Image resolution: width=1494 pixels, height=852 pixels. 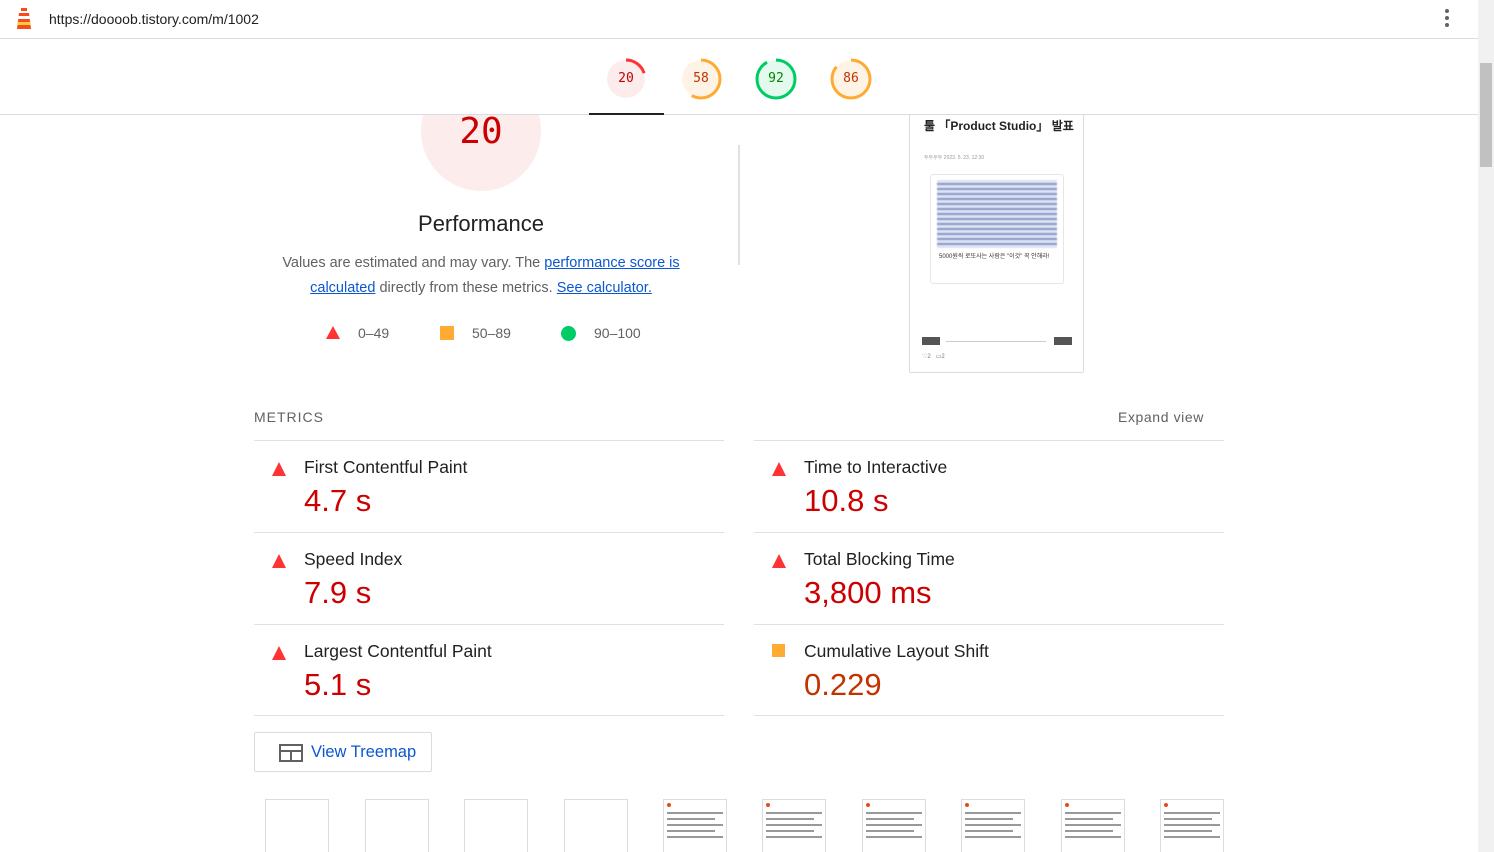 What do you see at coordinates (997, 214) in the screenshot?
I see `lottery-ticket-image` at bounding box center [997, 214].